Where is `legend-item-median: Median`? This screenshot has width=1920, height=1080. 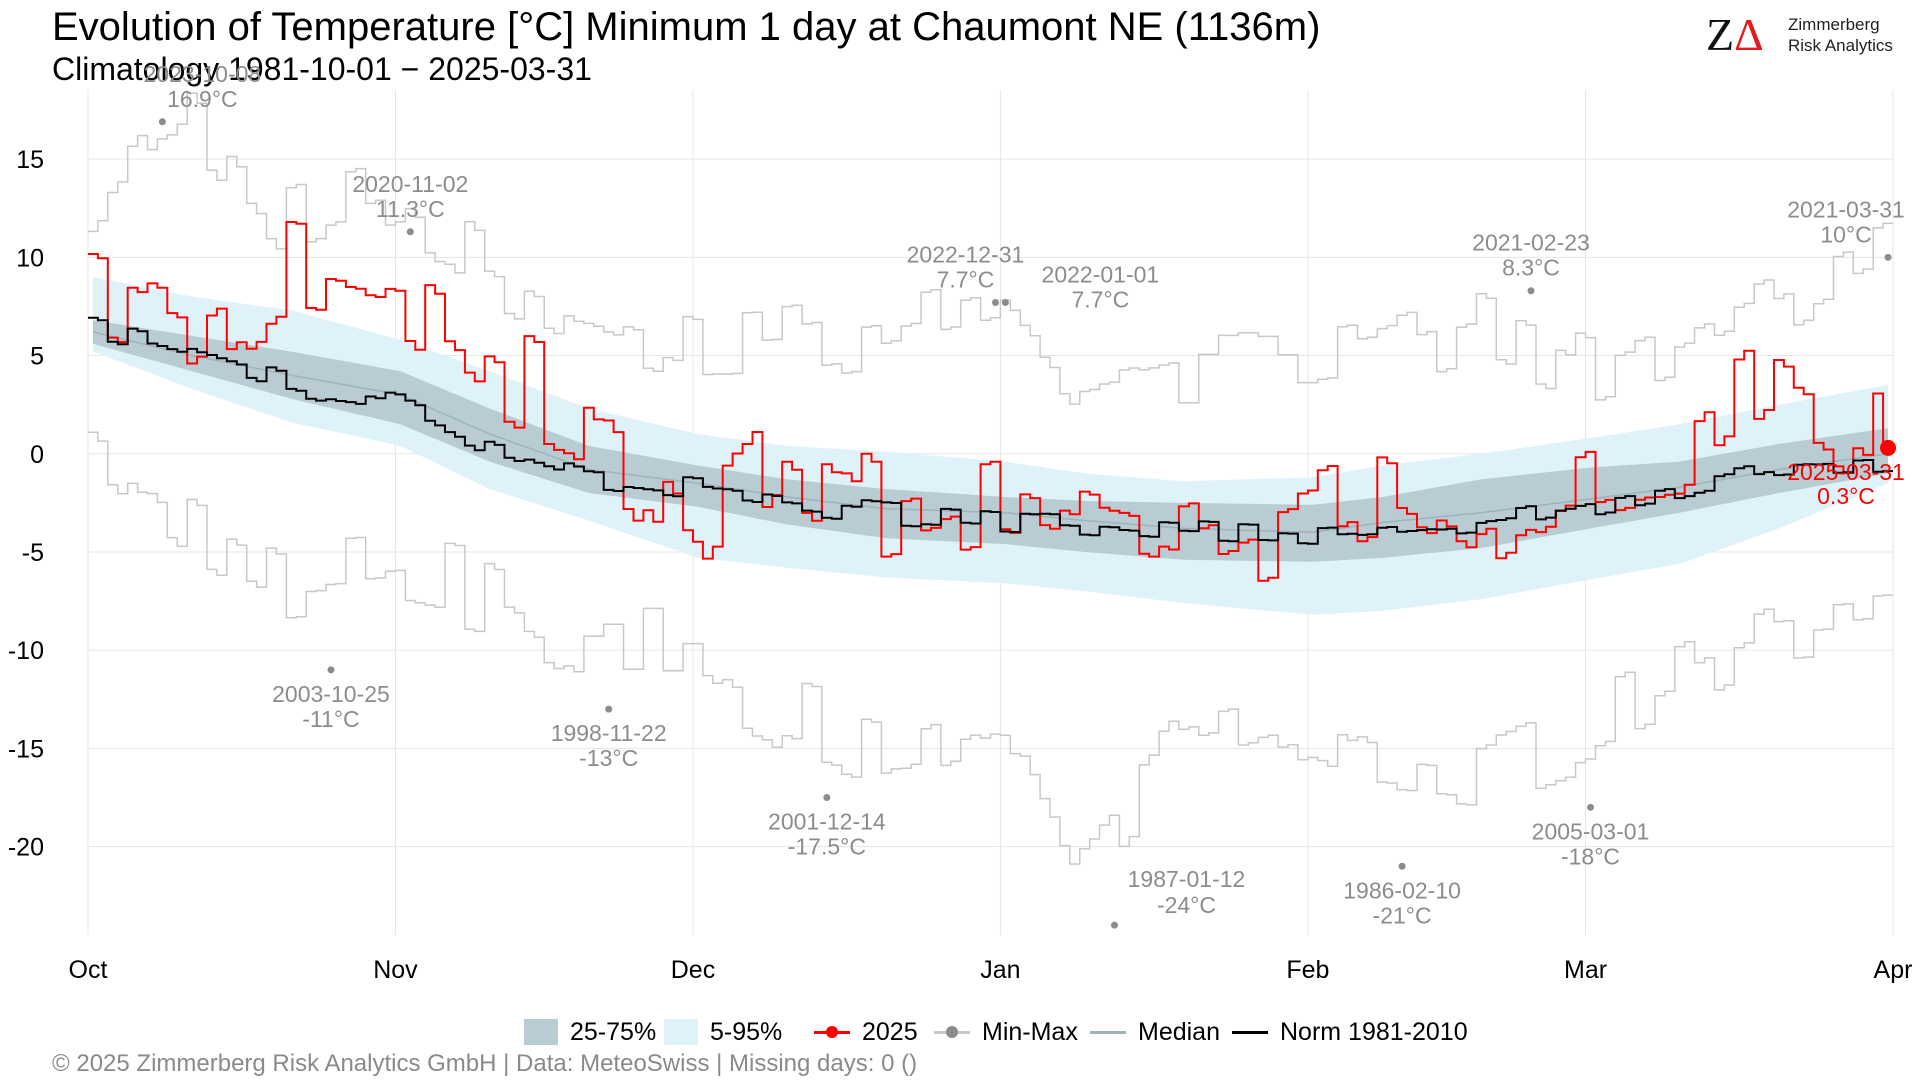 legend-item-median: Median is located at coordinates (1155, 1032).